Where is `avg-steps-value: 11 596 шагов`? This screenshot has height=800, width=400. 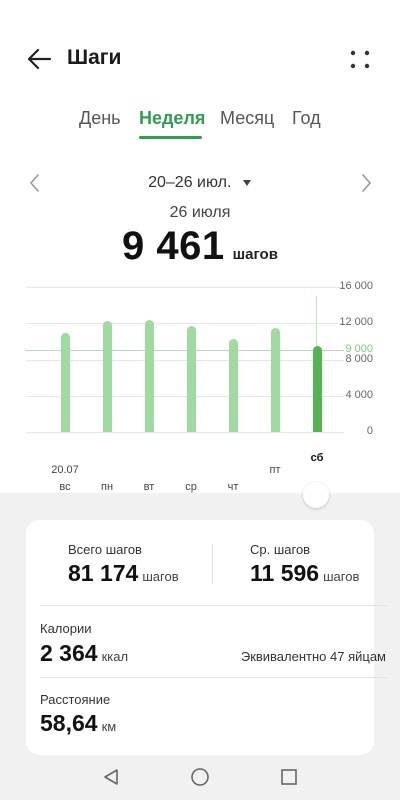 avg-steps-value: 11 596 шагов is located at coordinates (305, 573).